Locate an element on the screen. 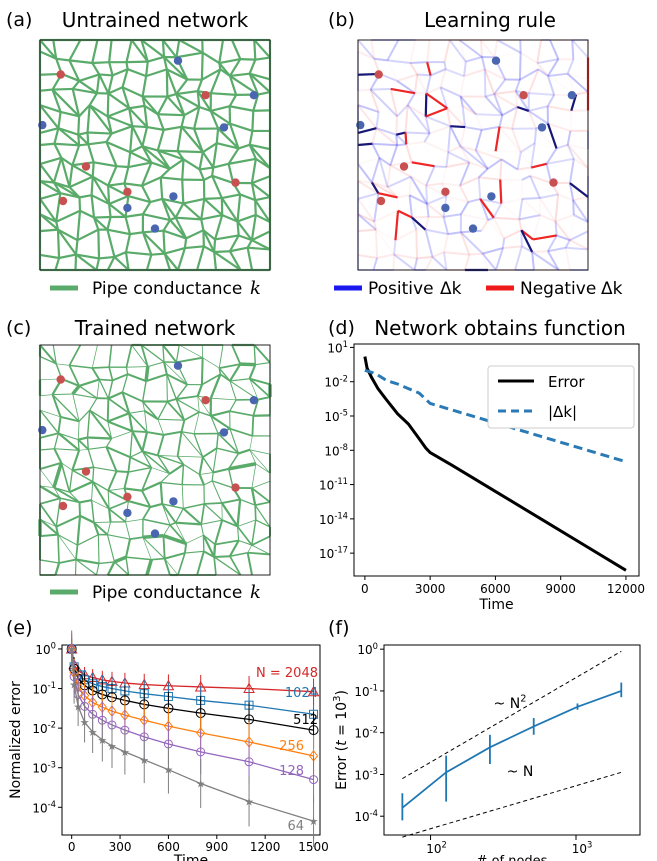 The width and height of the screenshot is (657, 861). chart-d-frame is located at coordinates (496, 460).